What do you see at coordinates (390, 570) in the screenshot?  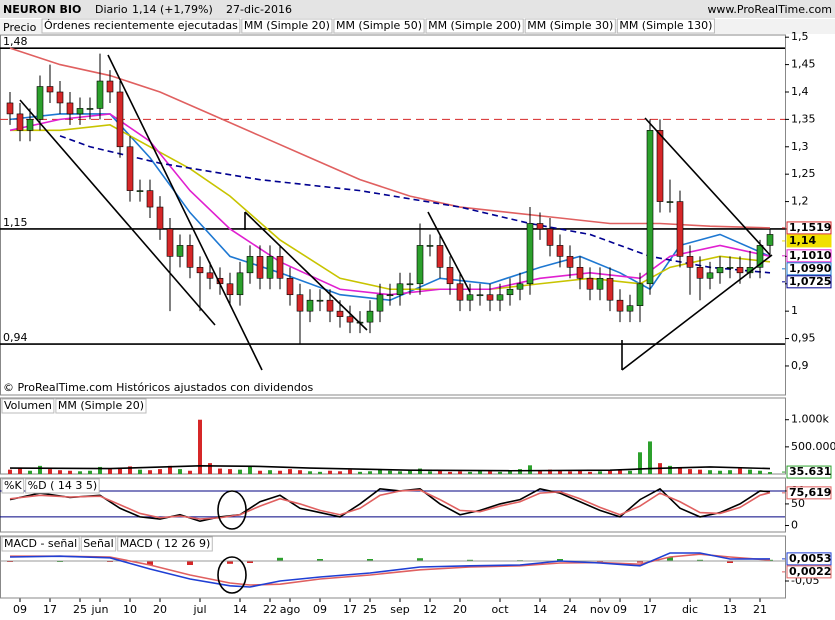 I see `series-line` at bounding box center [390, 570].